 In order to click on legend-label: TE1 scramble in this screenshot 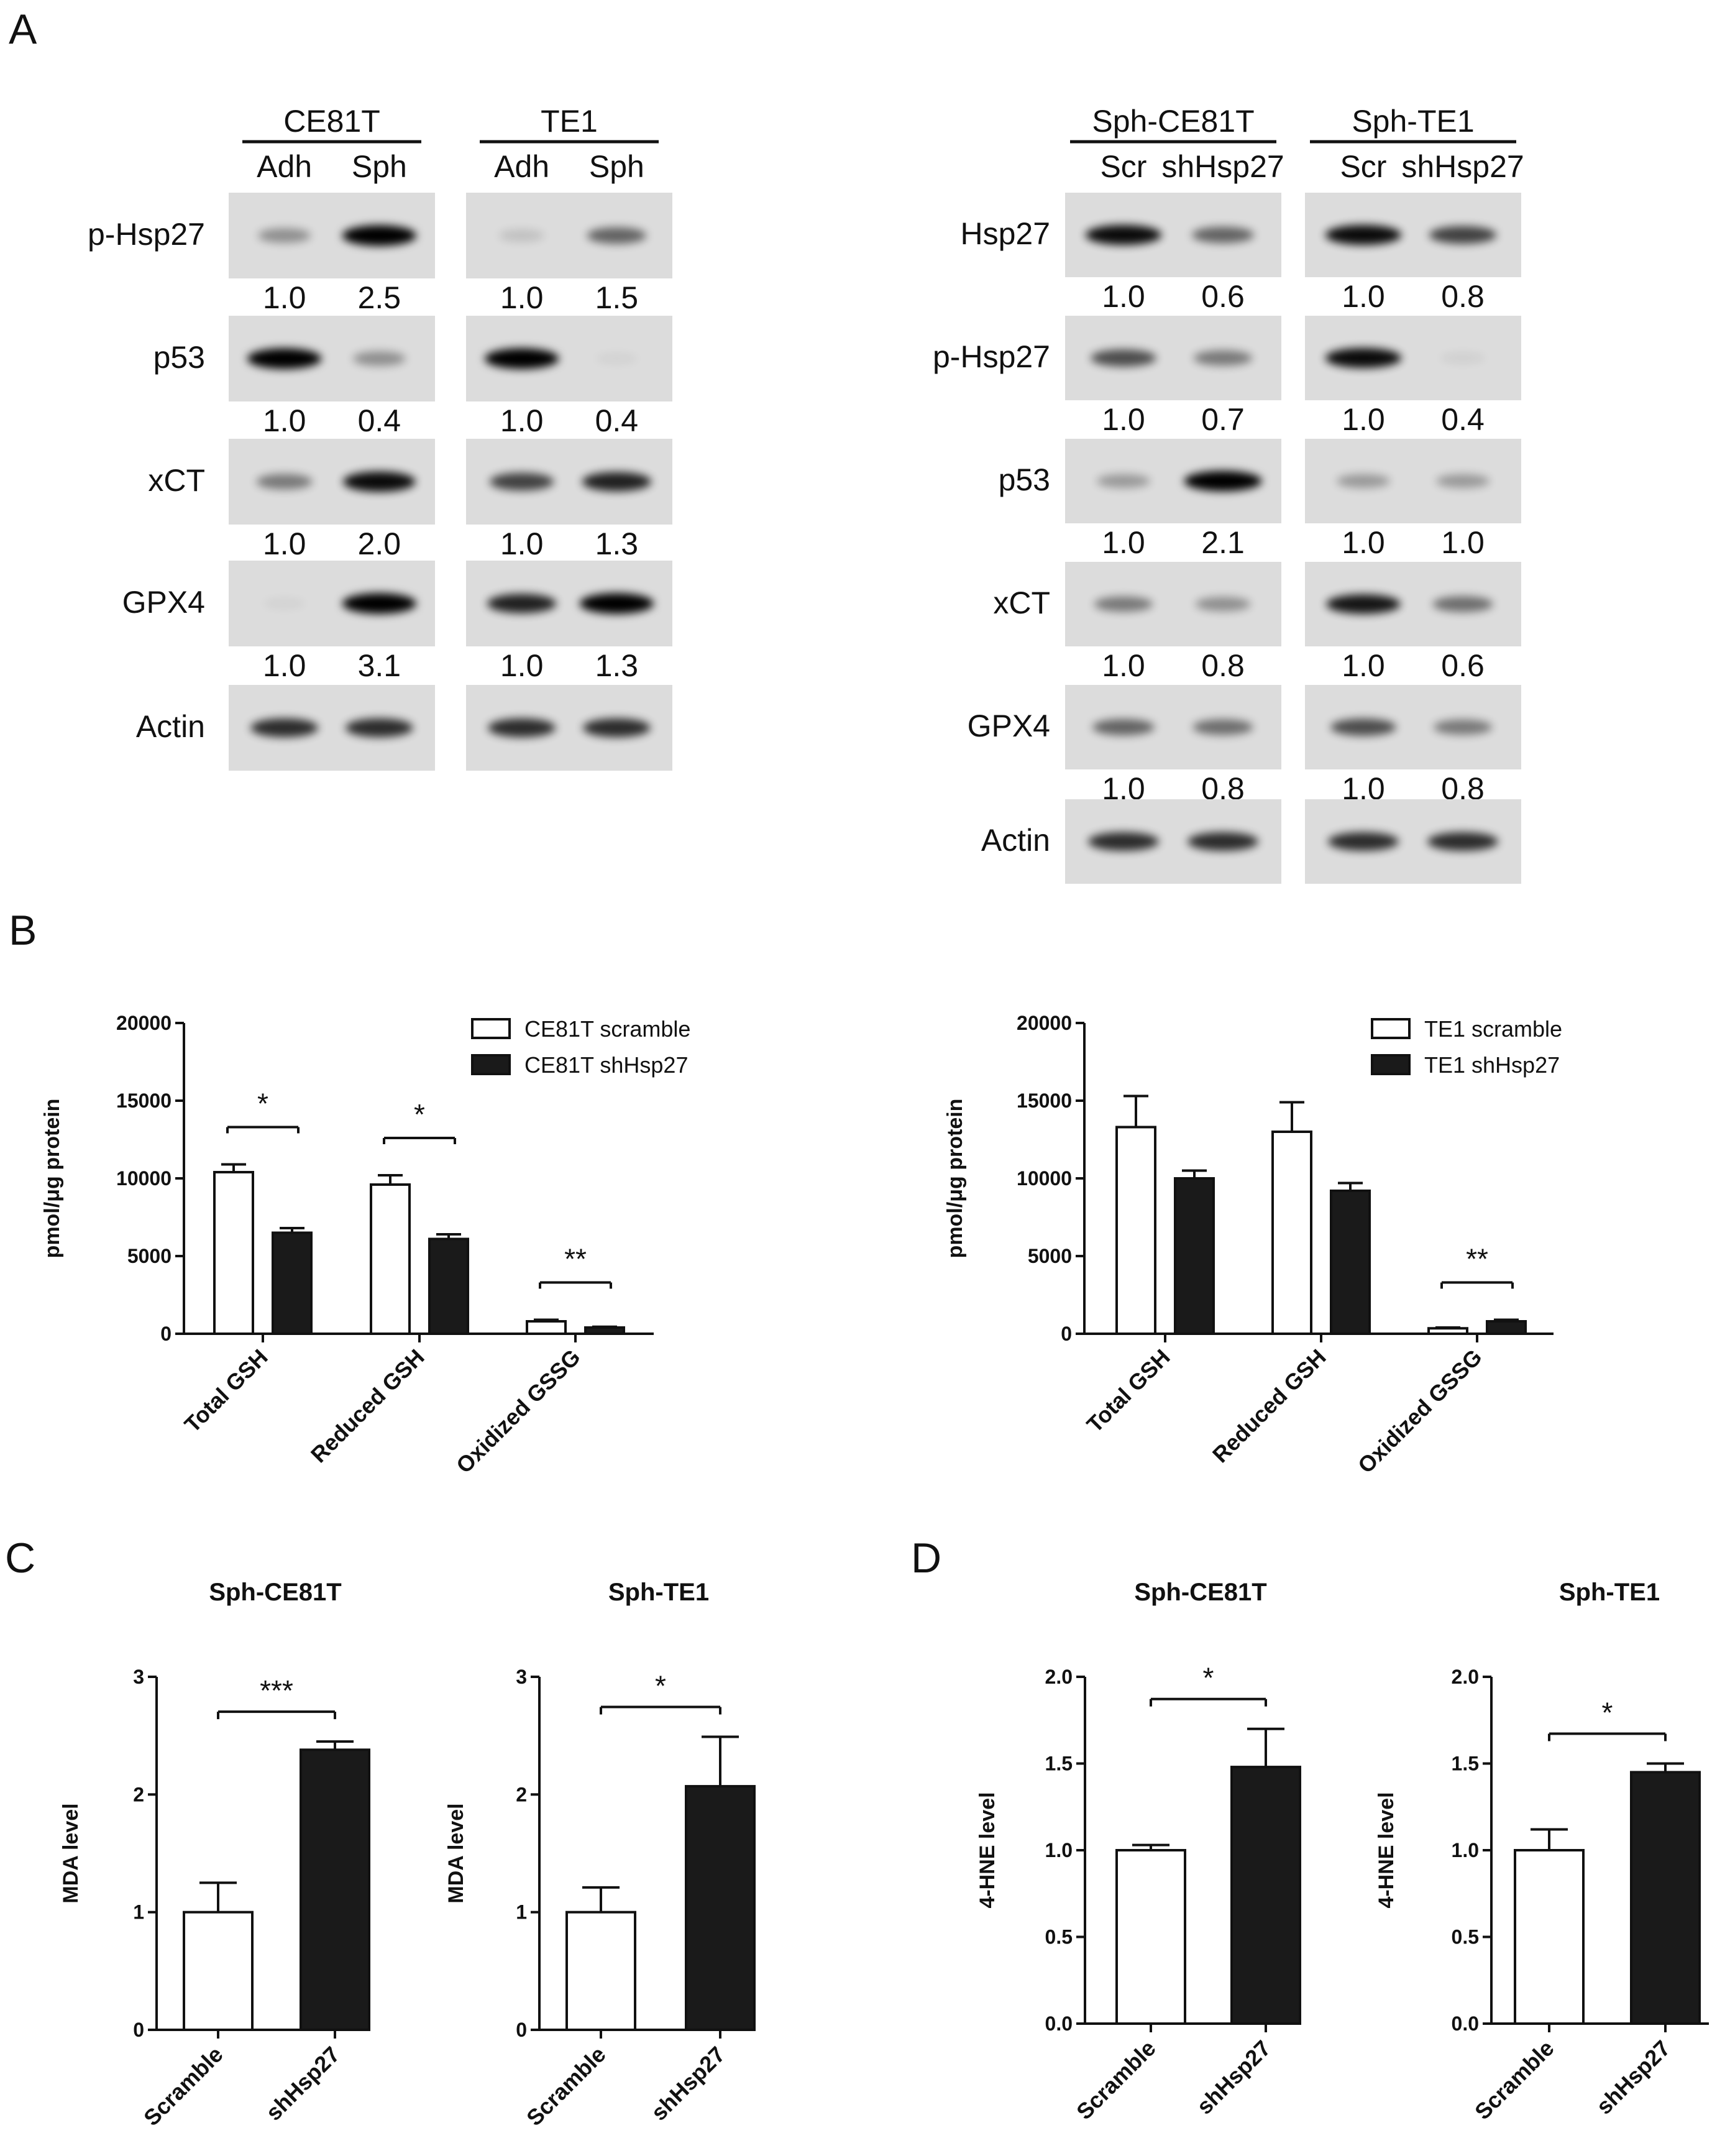, I will do `click(1493, 1029)`.